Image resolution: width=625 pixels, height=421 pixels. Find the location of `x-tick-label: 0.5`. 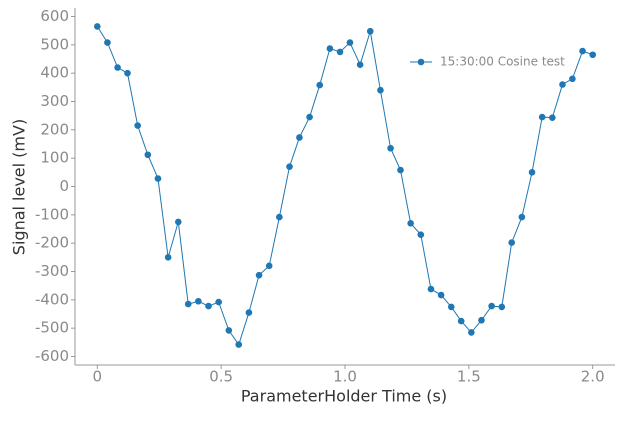

x-tick-label: 0.5 is located at coordinates (221, 377).